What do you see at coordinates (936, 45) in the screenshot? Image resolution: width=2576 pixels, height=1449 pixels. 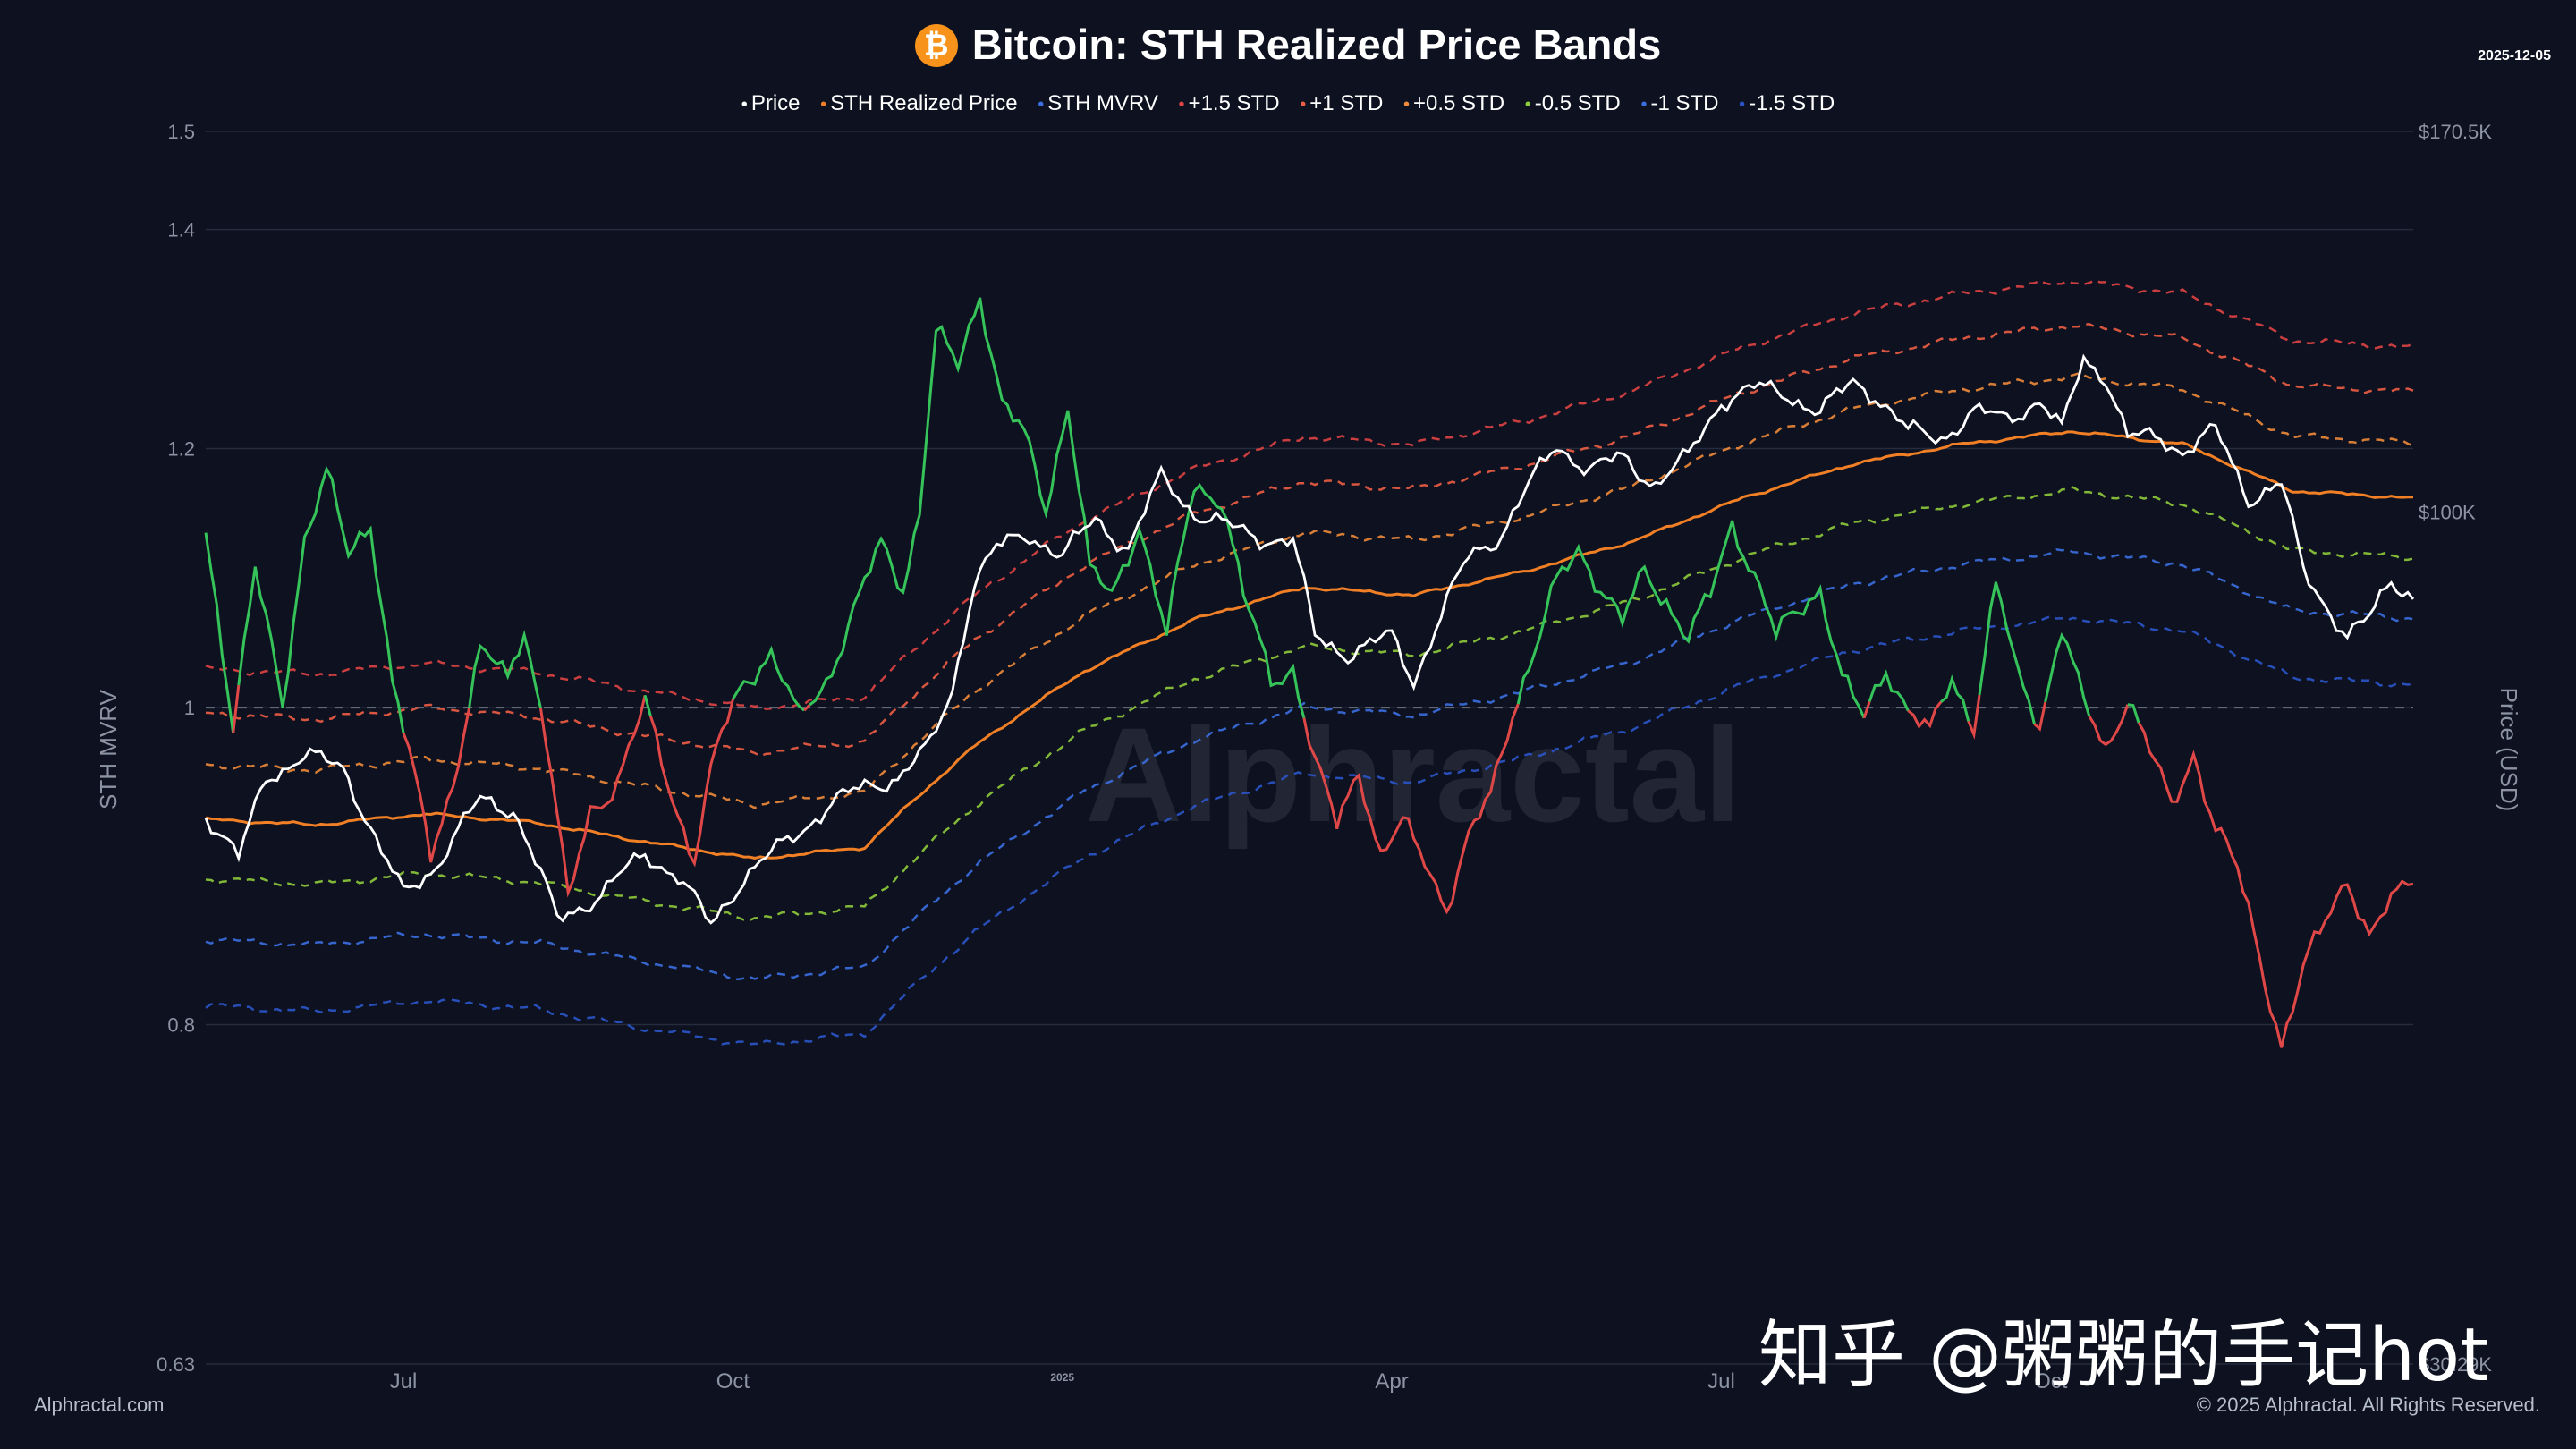 I see `bitcoin-logo-icon: ₿` at bounding box center [936, 45].